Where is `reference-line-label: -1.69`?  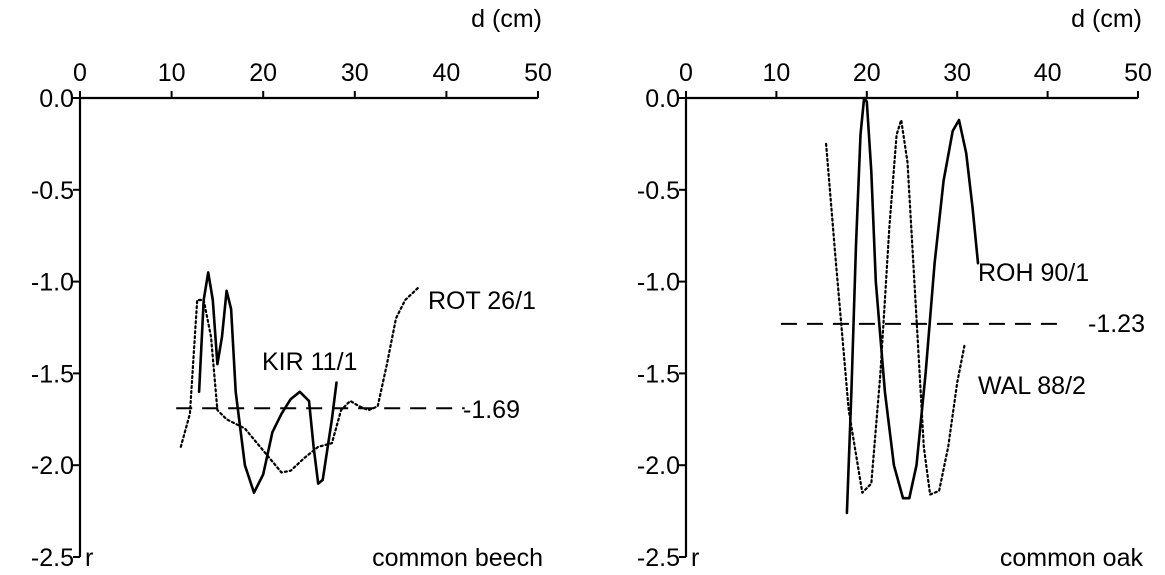
reference-line-label: -1.69 is located at coordinates (491, 410).